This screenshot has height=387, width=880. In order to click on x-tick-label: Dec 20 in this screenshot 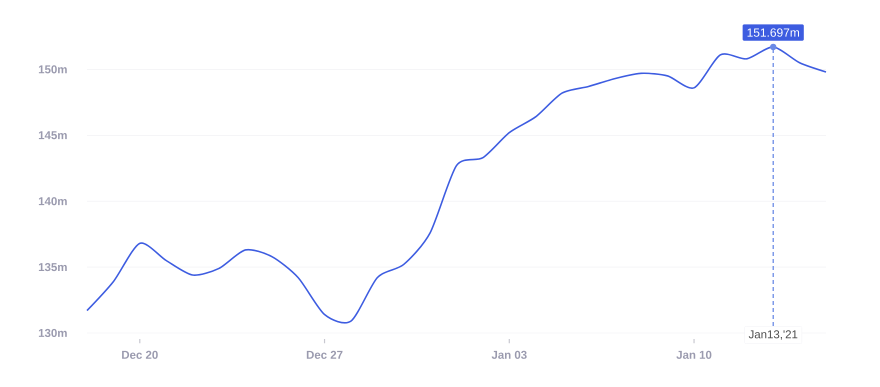, I will do `click(140, 354)`.